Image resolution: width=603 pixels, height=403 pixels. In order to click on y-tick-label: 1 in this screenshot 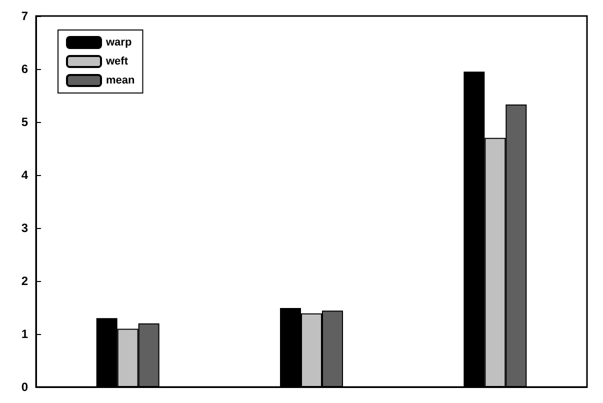, I will do `click(24, 334)`.